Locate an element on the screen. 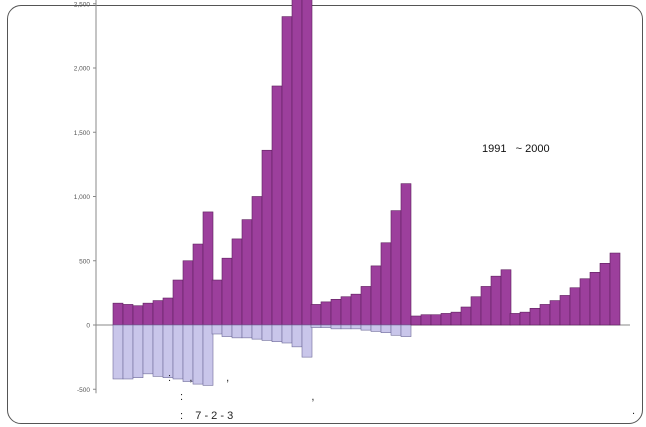  trailing-mark: . is located at coordinates (634, 411).